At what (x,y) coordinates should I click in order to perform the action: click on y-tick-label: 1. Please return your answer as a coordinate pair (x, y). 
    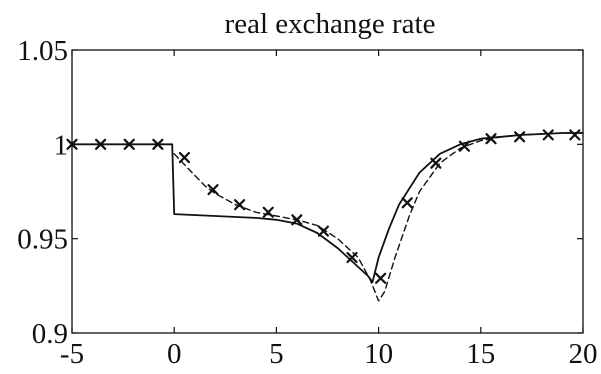
    Looking at the image, I should click on (61, 145).